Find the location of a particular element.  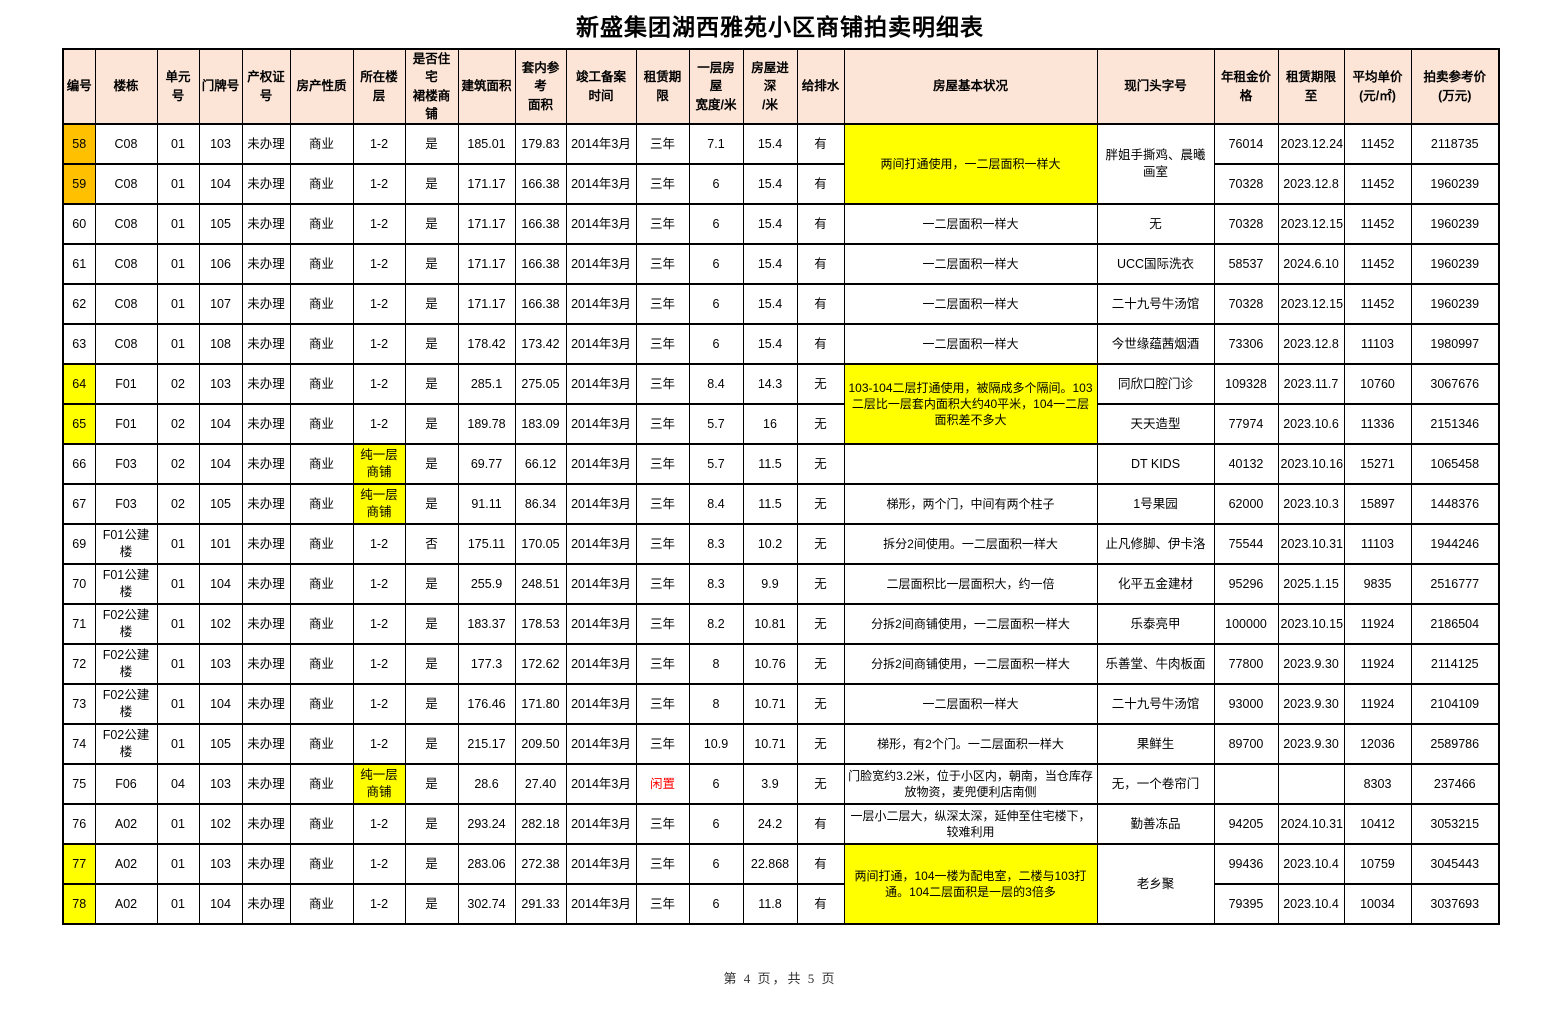

column-header-no: 编号 is located at coordinates (79, 86).